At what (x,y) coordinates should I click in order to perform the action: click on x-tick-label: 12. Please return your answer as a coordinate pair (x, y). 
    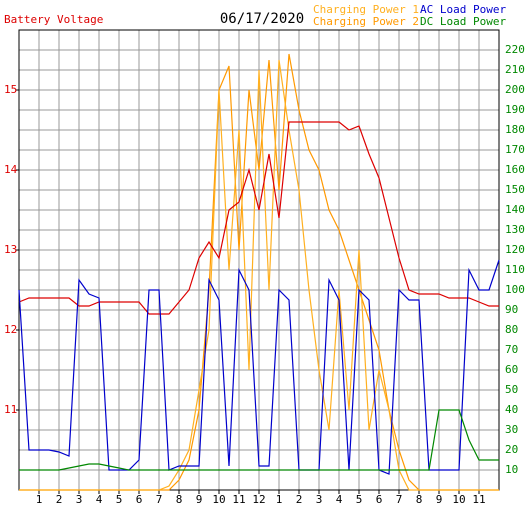
    Looking at the image, I should click on (258, 499).